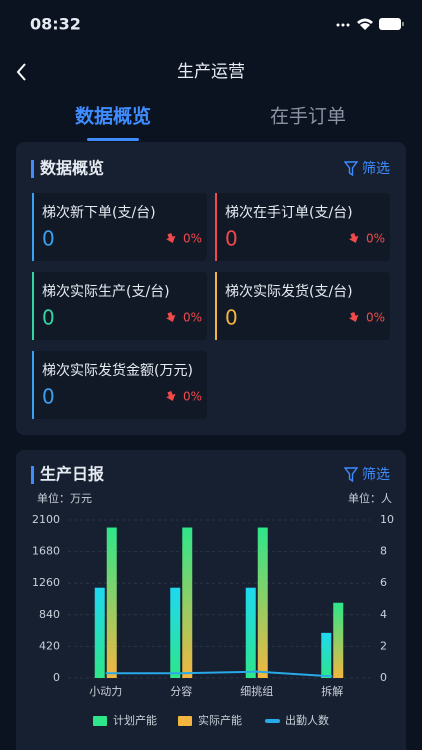  I want to click on tab-active: 数据概览, so click(113, 116).